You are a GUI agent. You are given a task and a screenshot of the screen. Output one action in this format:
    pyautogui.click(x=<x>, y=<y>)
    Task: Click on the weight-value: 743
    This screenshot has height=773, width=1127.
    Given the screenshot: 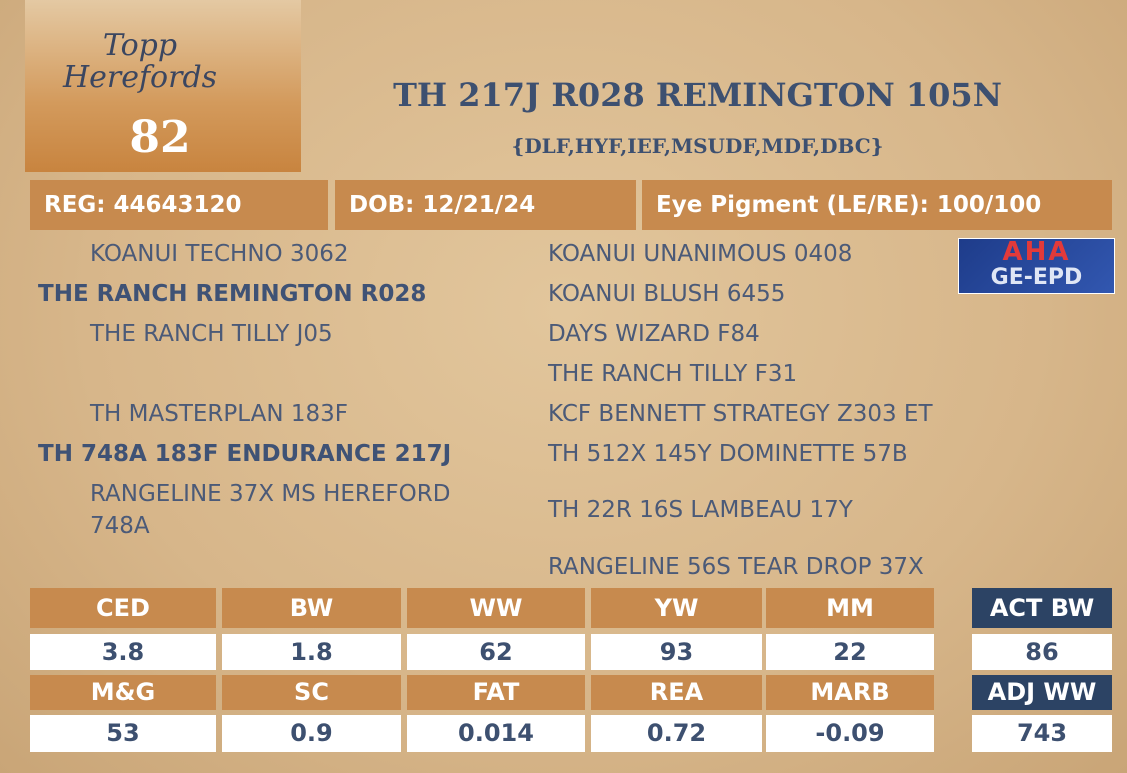 What is the action you would take?
    pyautogui.click(x=1042, y=733)
    